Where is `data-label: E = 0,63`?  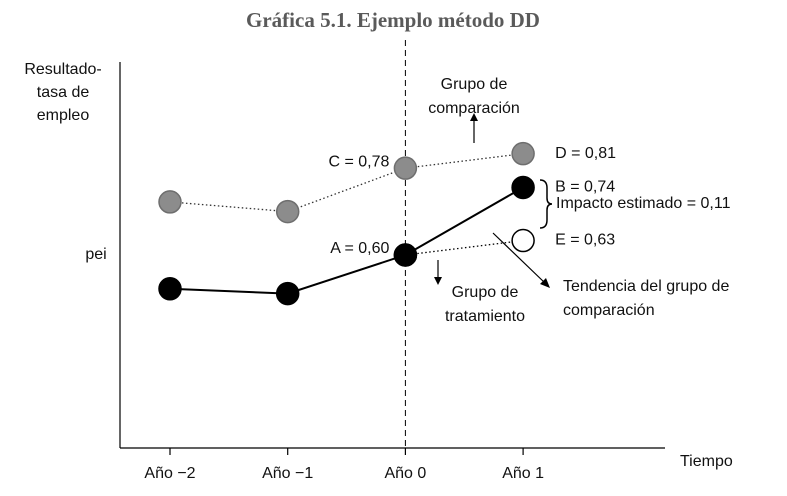
data-label: E = 0,63 is located at coordinates (585, 240).